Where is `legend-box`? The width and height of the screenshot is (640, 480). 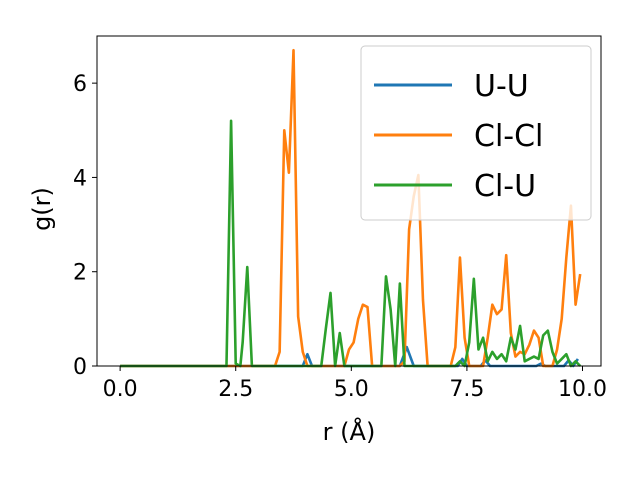 legend-box is located at coordinates (476, 133).